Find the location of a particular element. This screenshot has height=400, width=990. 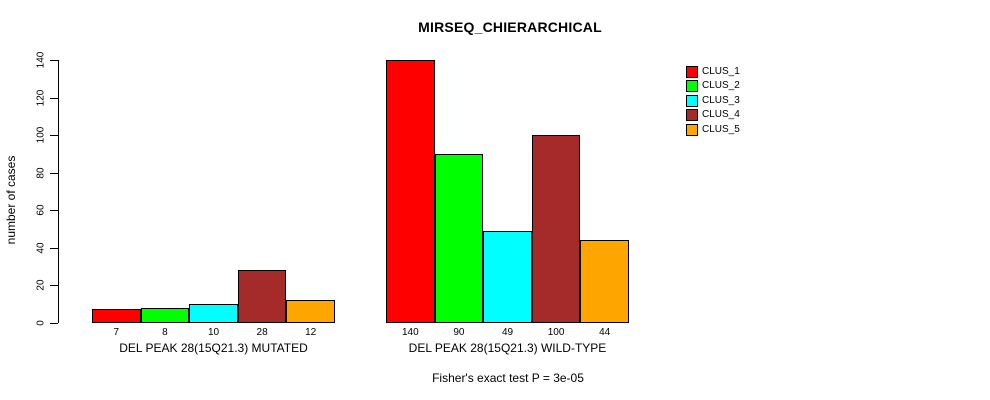

y-tick-label: 40 is located at coordinates (41, 247).